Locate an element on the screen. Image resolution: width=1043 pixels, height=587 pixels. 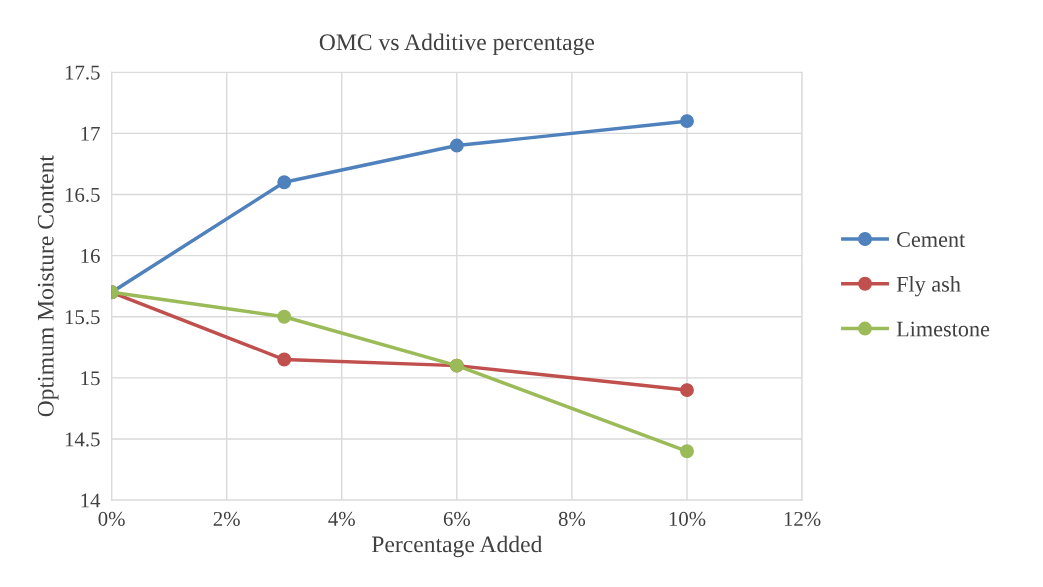
y-tick-label: 16 is located at coordinates (90, 256).